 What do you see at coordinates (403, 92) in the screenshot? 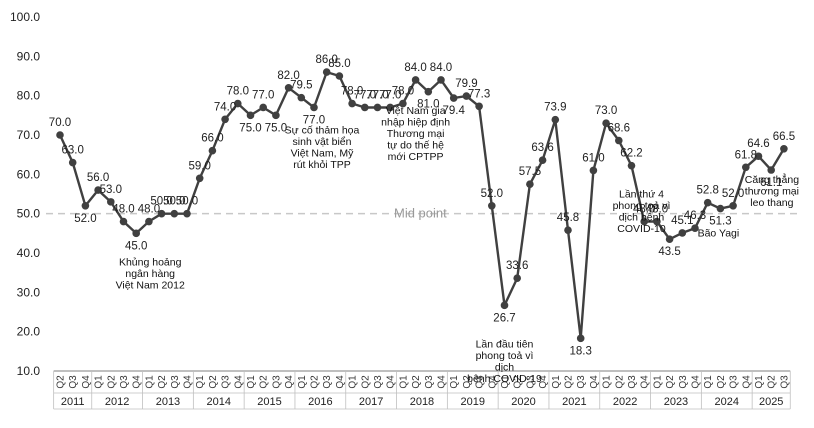
I see `data-label: 78.0` at bounding box center [403, 92].